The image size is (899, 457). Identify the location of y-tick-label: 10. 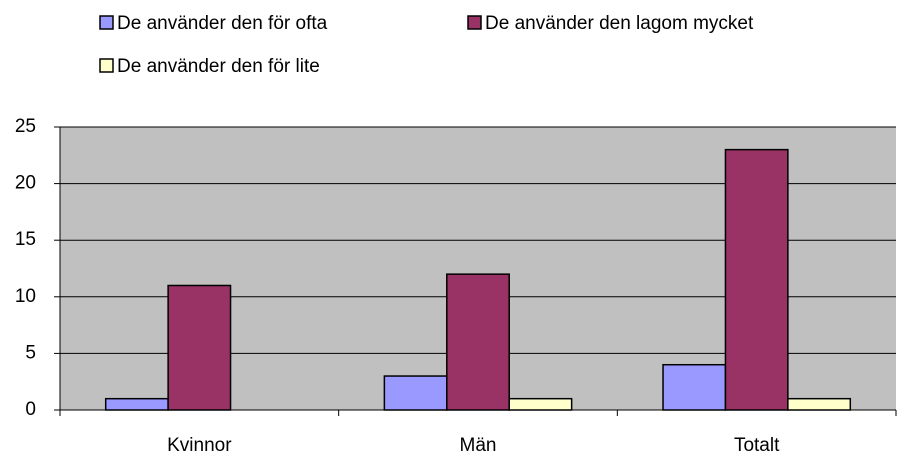
(25, 296).